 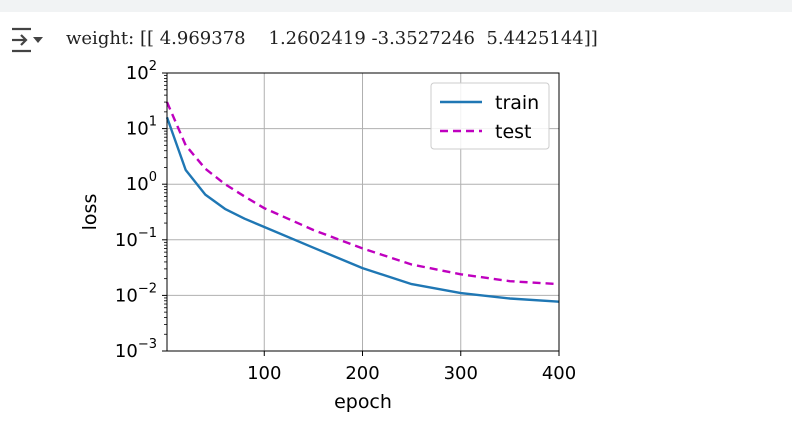 I want to click on y-tick-label: 10², so click(x=141, y=71).